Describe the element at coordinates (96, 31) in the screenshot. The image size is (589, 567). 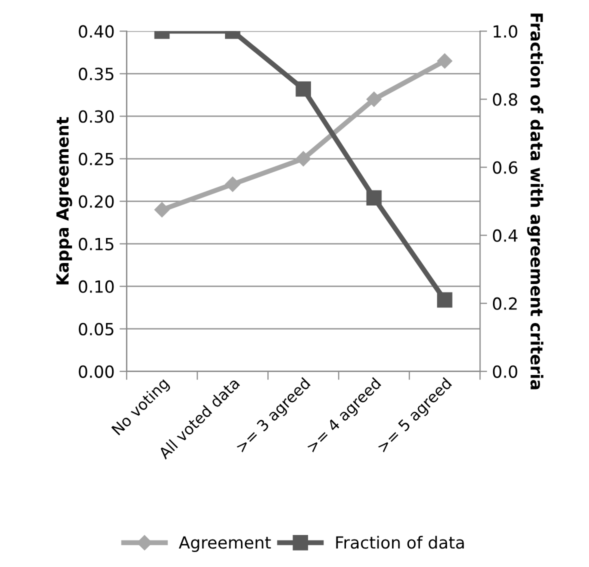
I see `y-tick-label: 0.40` at that location.